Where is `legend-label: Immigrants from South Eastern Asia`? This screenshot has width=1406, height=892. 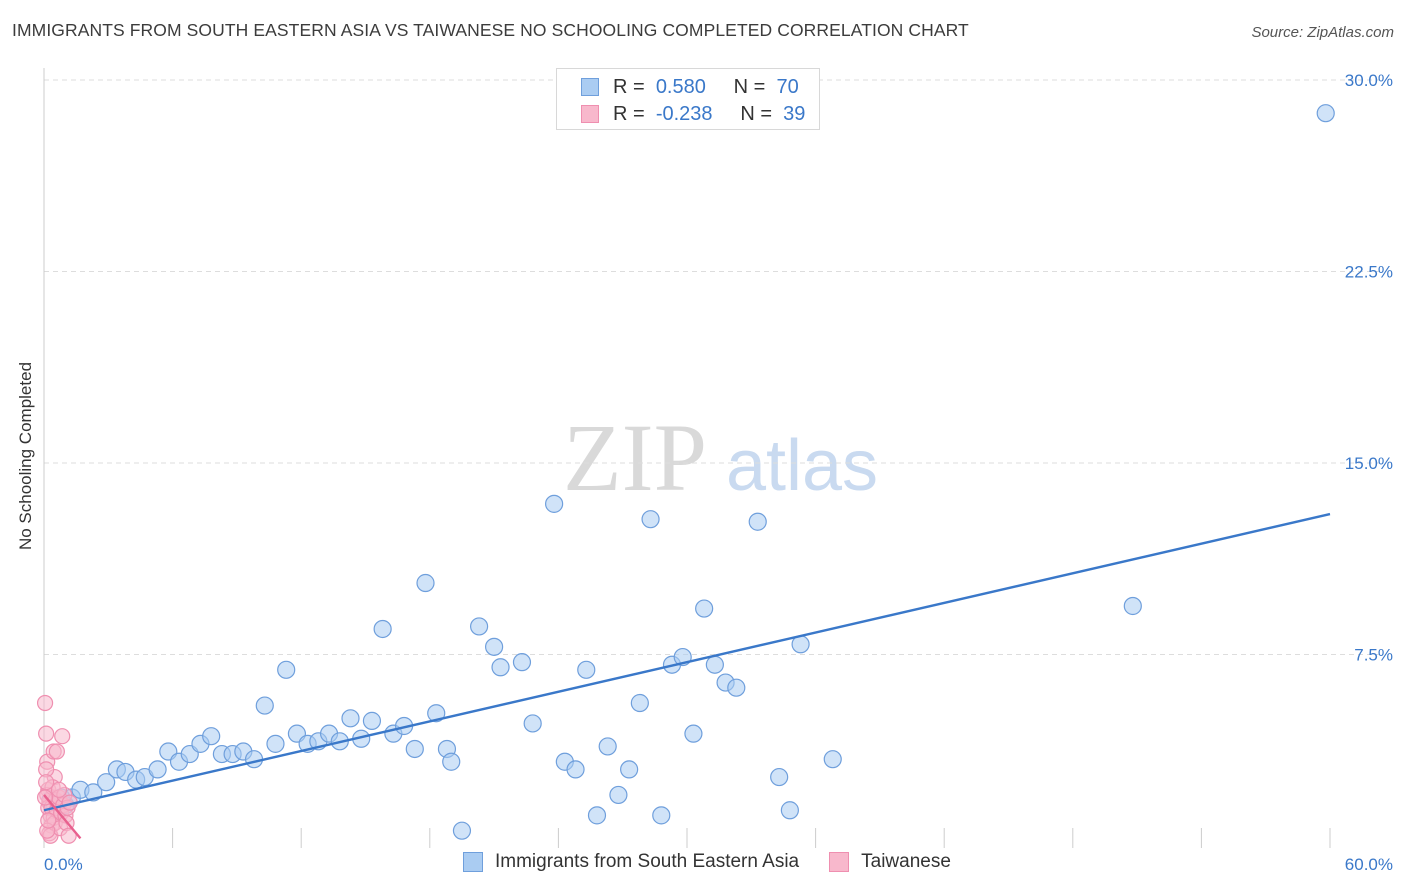
legend-label: Immigrants from South Eastern Asia is located at coordinates (647, 861).